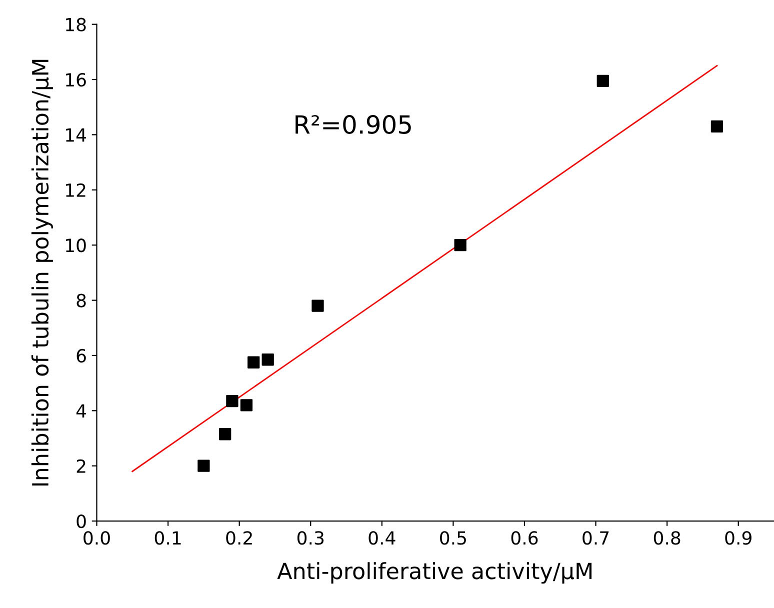 The height and width of the screenshot is (608, 774). I want to click on x-tick-label: 0.8, so click(667, 538).